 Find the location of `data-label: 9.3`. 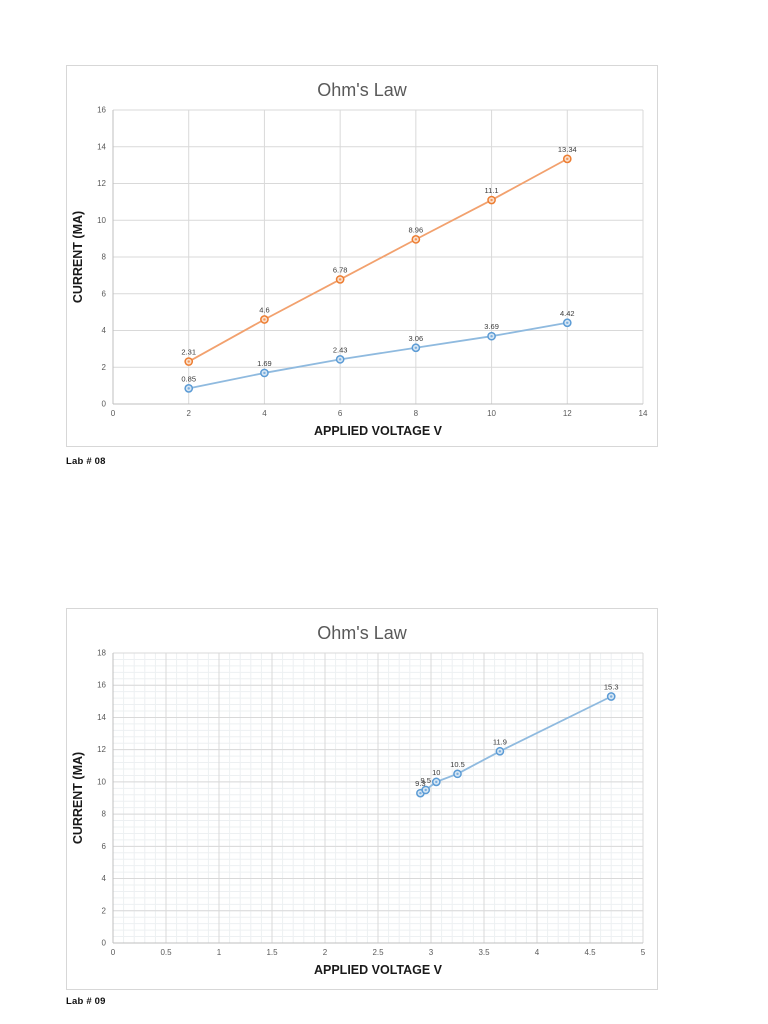

data-label: 9.3 is located at coordinates (420, 783).